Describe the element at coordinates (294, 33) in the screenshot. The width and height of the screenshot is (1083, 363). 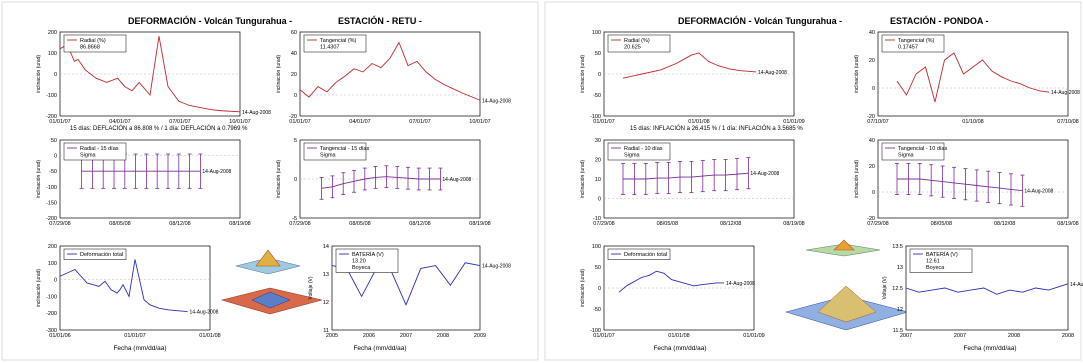
I see `y-tick-label: 60` at that location.